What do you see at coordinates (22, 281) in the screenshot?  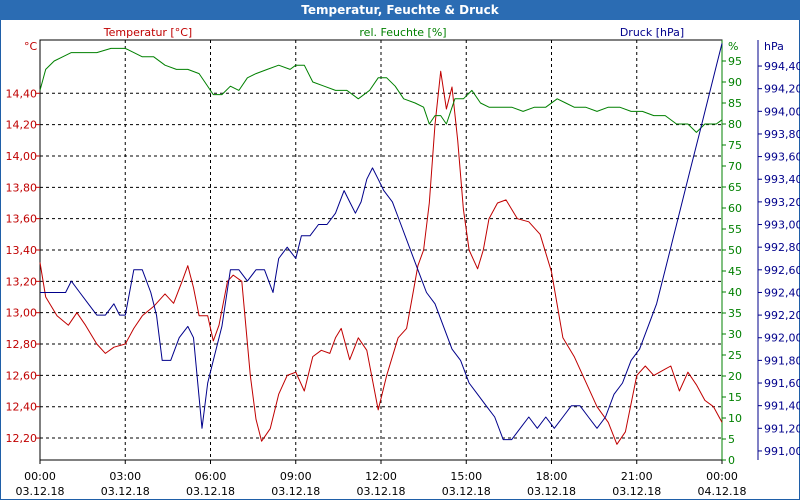 I see `y-tick-label-temperature: 13,20` at bounding box center [22, 281].